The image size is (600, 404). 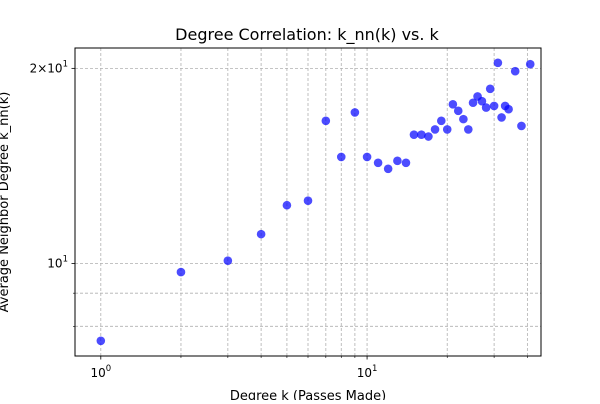 I want to click on x-tick-label: 10⁰, so click(x=100, y=372).